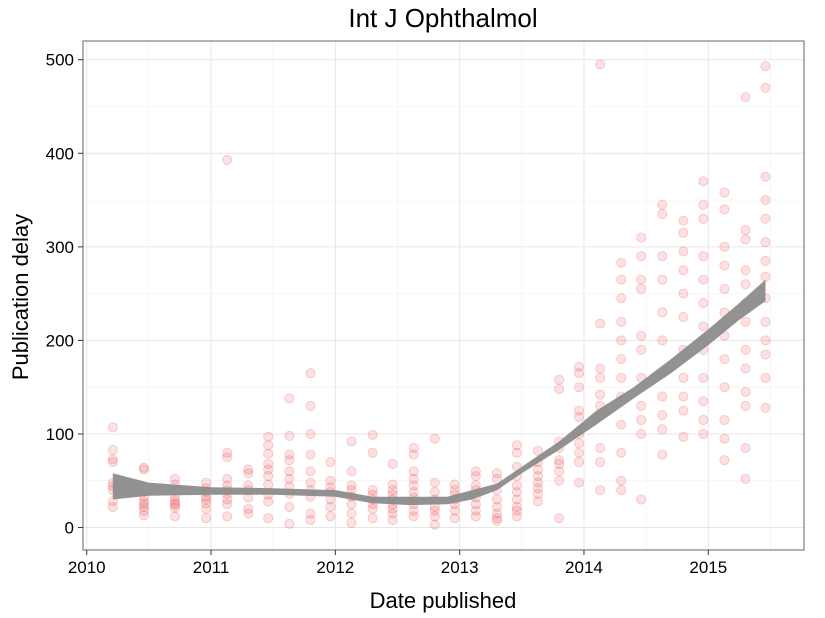 The image size is (825, 618). Describe the element at coordinates (87, 567) in the screenshot. I see `x-tick-label: 2010` at that location.